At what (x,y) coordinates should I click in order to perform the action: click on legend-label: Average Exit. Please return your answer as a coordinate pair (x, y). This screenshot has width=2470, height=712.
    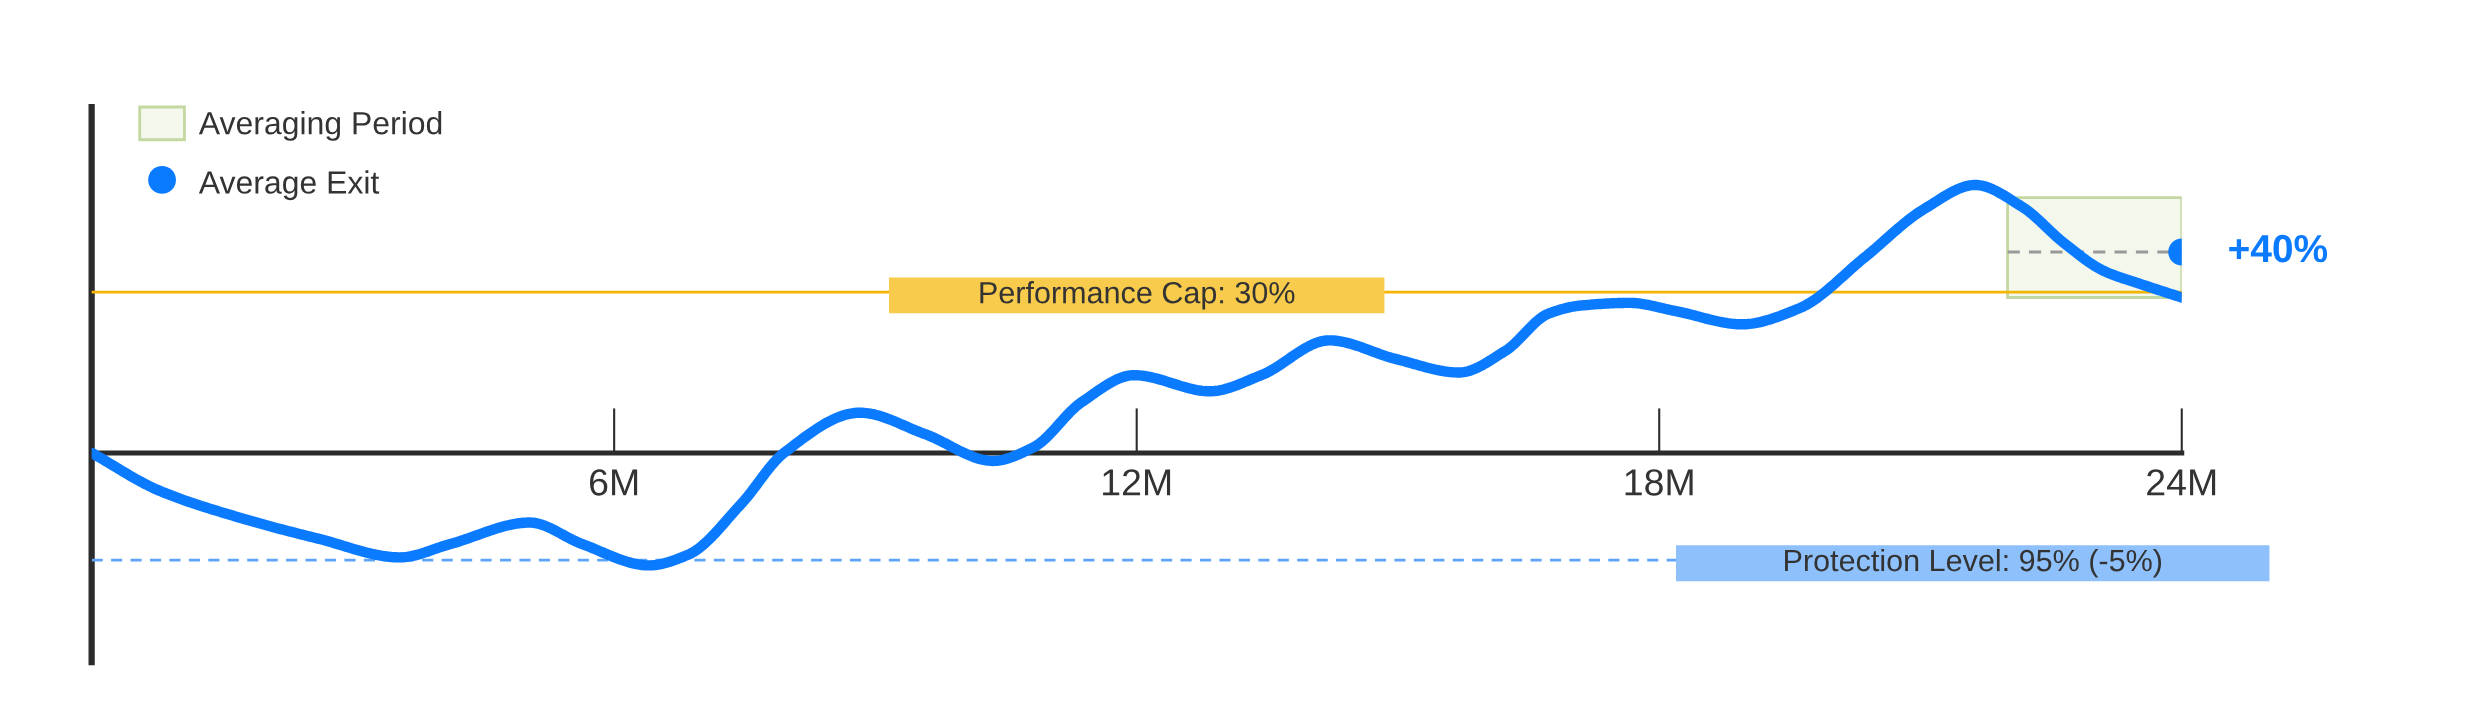
    Looking at the image, I should click on (289, 185).